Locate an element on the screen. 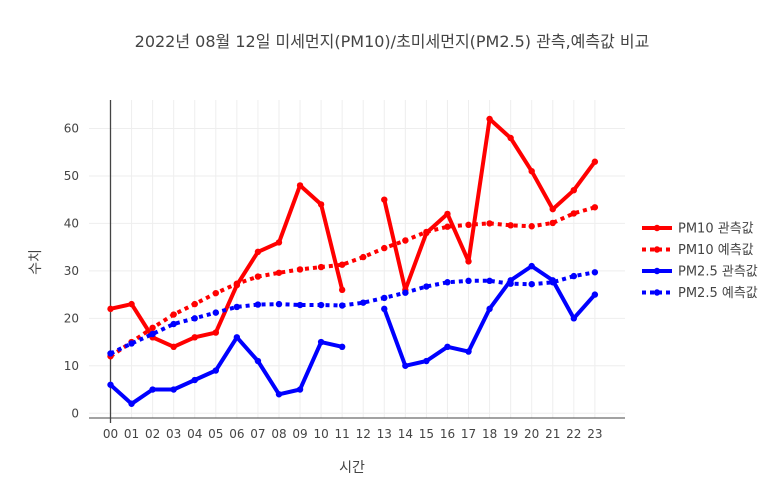 This screenshot has width=783, height=500. x-tick-label: 21 is located at coordinates (552, 434).